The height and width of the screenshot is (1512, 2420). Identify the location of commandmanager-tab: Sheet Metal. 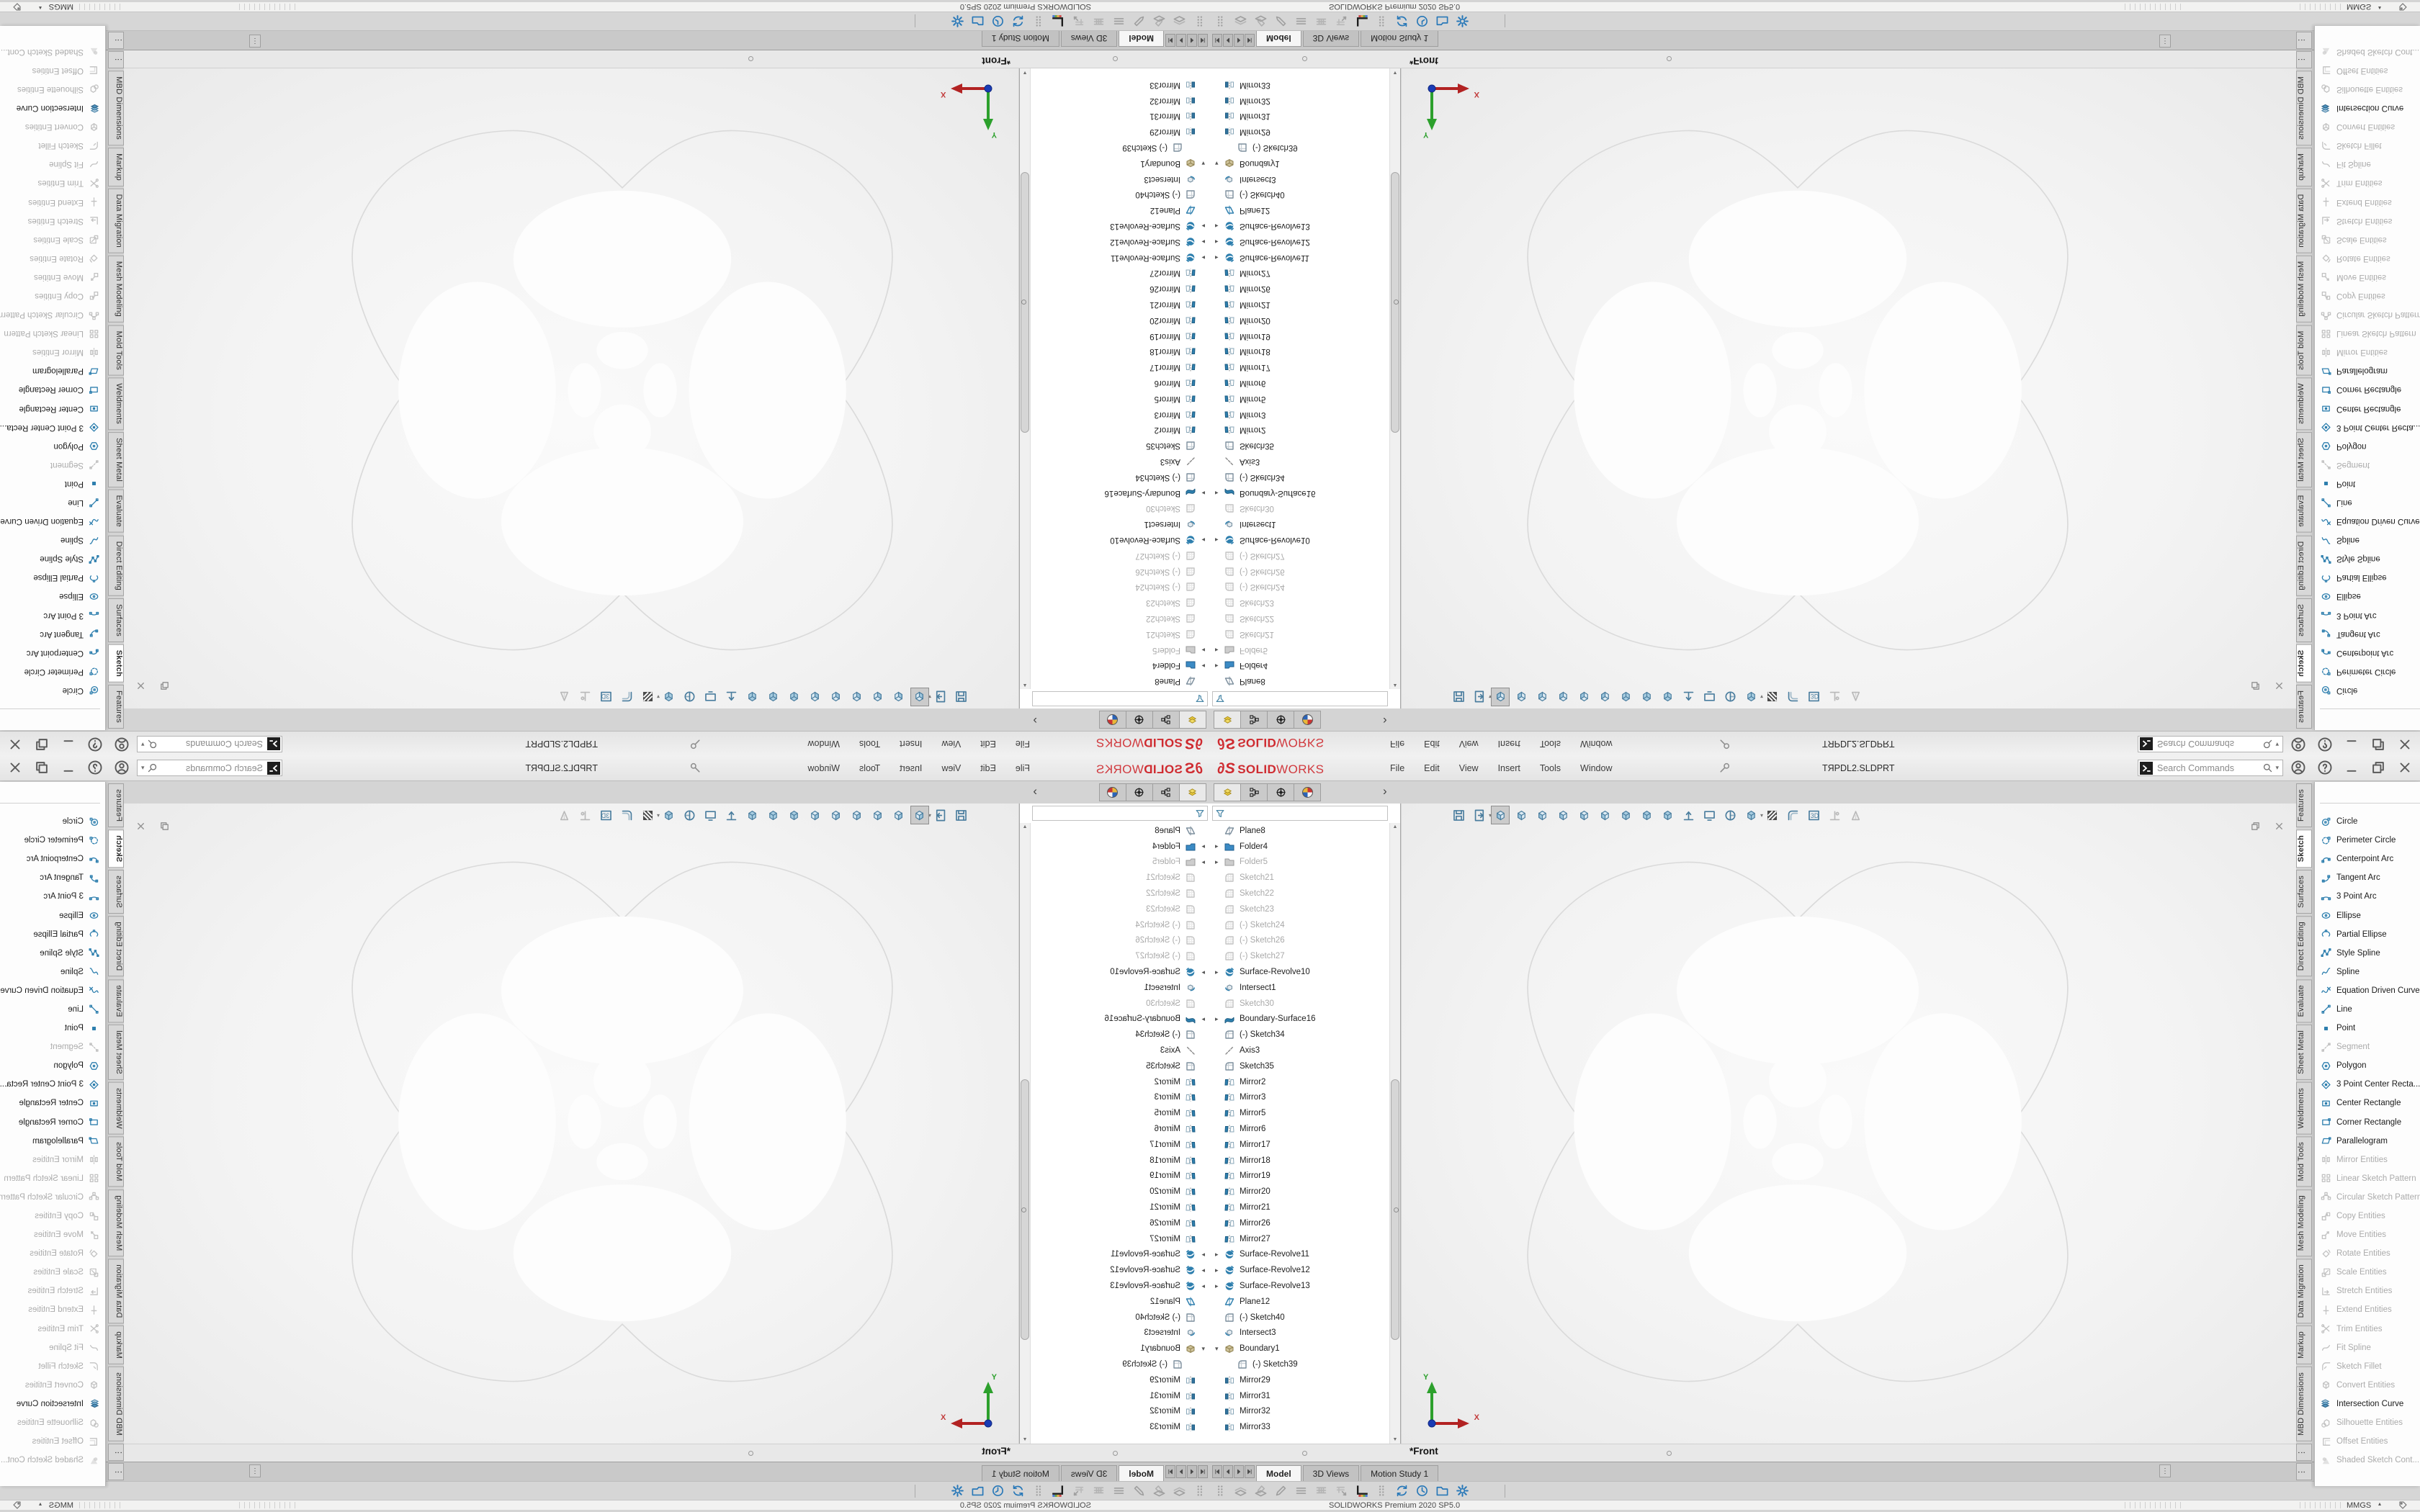
(116, 460).